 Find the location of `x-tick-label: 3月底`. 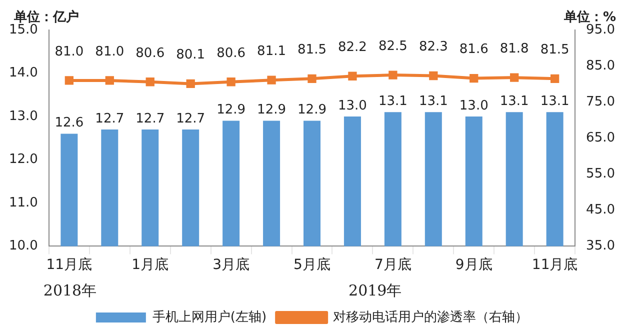

x-tick-label: 3月底 is located at coordinates (231, 265).